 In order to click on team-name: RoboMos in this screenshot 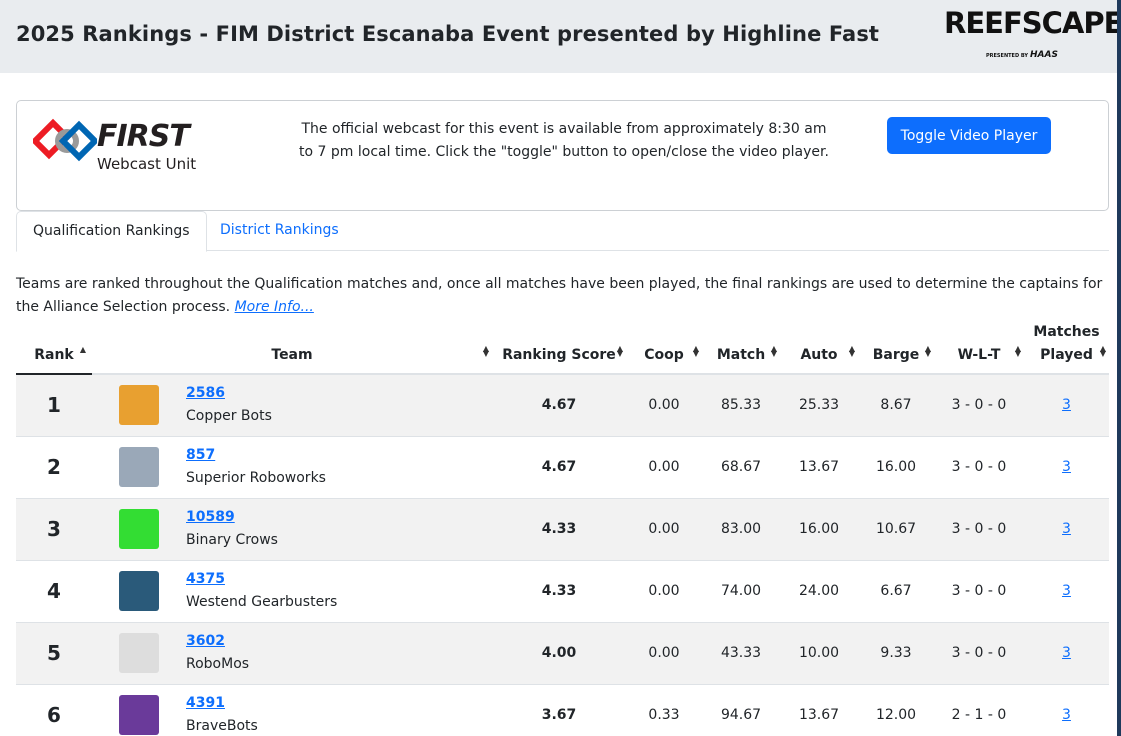, I will do `click(218, 664)`.